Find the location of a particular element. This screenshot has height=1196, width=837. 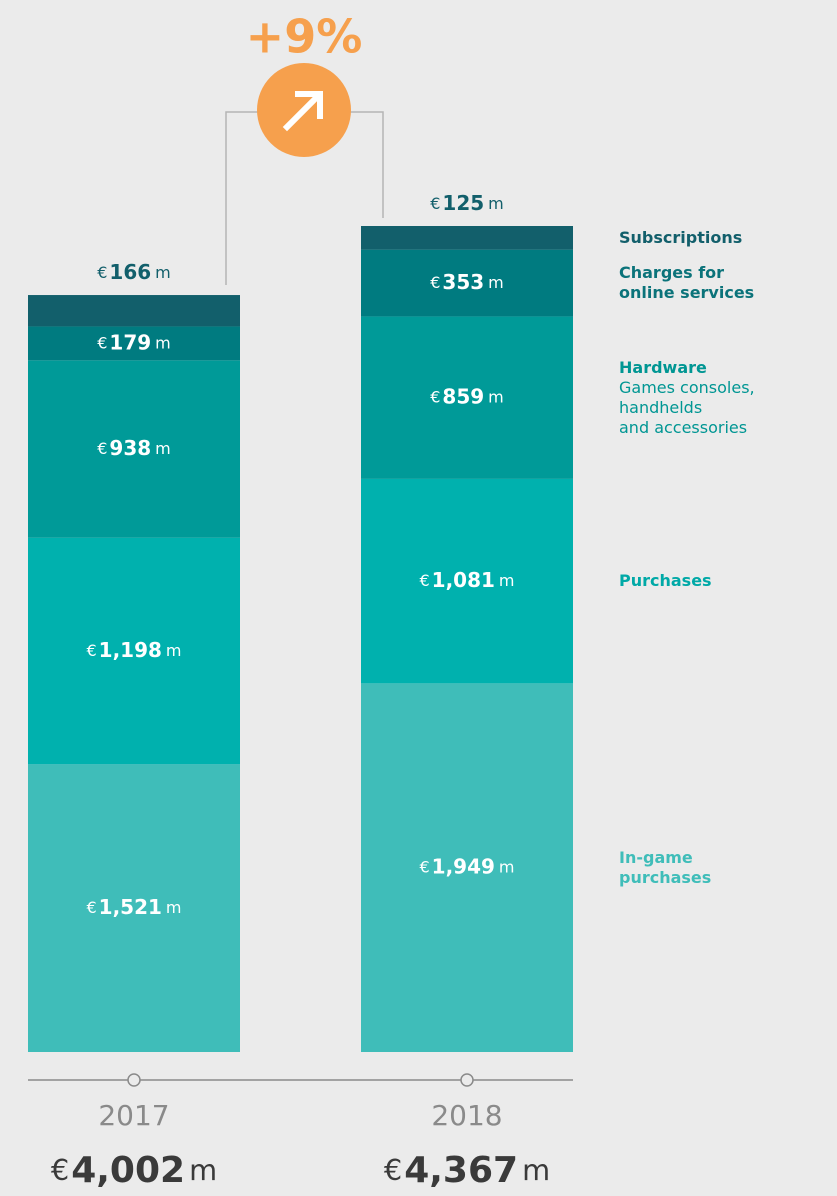

x-tick-label: 2018 is located at coordinates (466, 1115).